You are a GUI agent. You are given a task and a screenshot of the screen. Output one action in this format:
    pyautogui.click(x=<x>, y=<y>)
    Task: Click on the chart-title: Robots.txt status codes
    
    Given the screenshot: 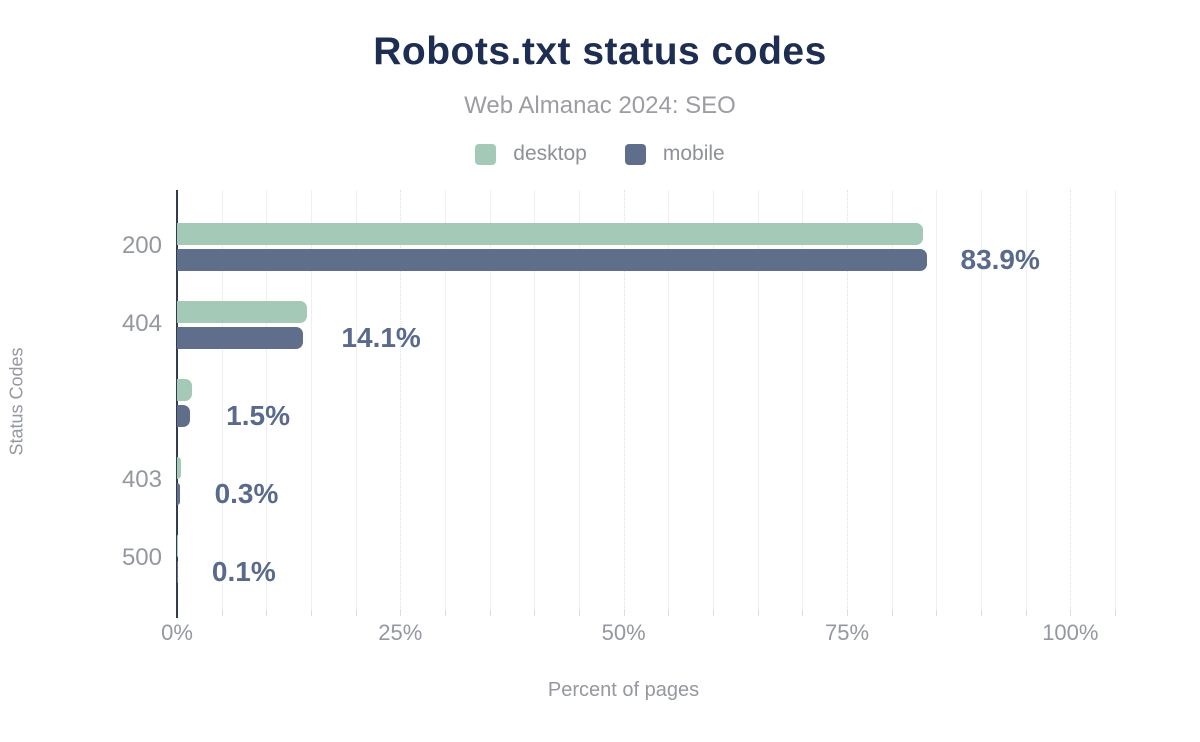 What is the action you would take?
    pyautogui.click(x=600, y=51)
    